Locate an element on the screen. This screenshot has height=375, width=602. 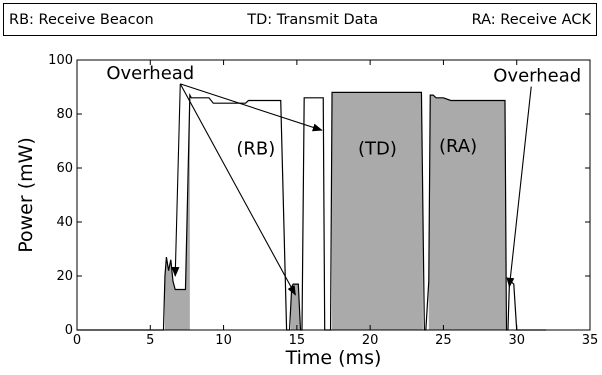
x-tick-label-10: 10 is located at coordinates (223, 340).